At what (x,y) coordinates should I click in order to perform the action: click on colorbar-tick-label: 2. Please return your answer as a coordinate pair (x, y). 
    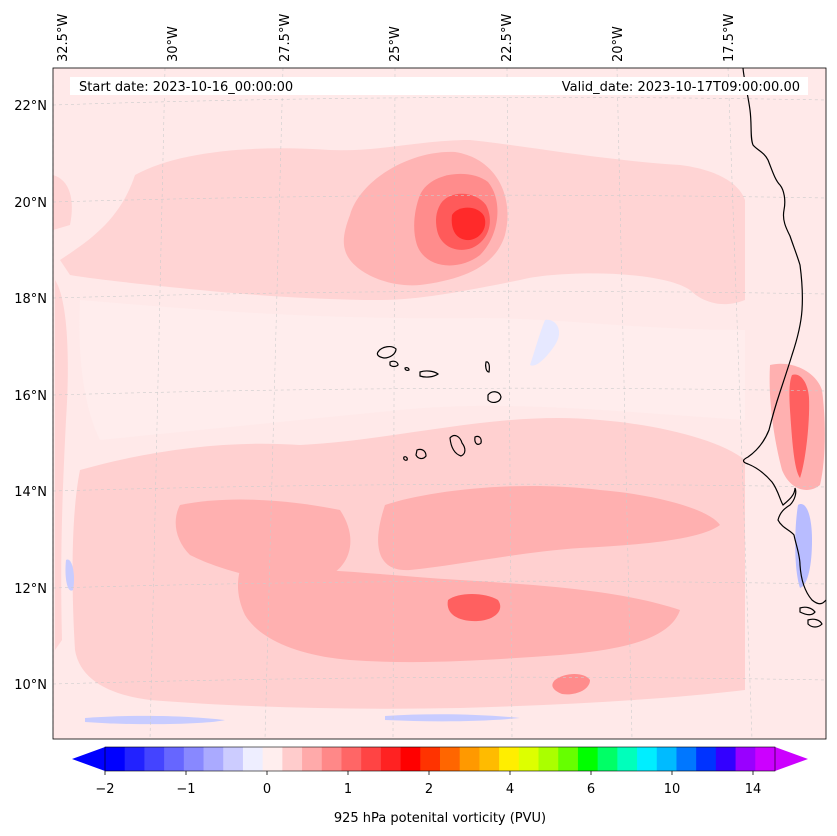
    Looking at the image, I should click on (429, 789).